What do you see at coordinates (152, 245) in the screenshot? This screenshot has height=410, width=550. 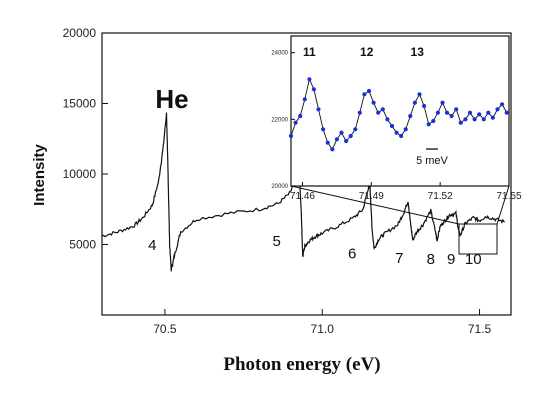 I see `peak-label: 4` at bounding box center [152, 245].